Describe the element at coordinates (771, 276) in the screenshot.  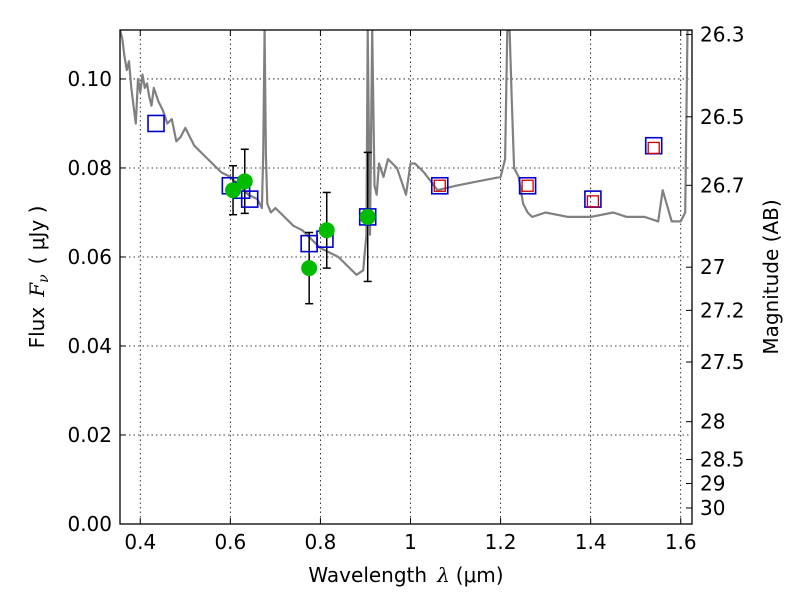
I see `y2-axis-title: Magnitude (AB)` at that location.